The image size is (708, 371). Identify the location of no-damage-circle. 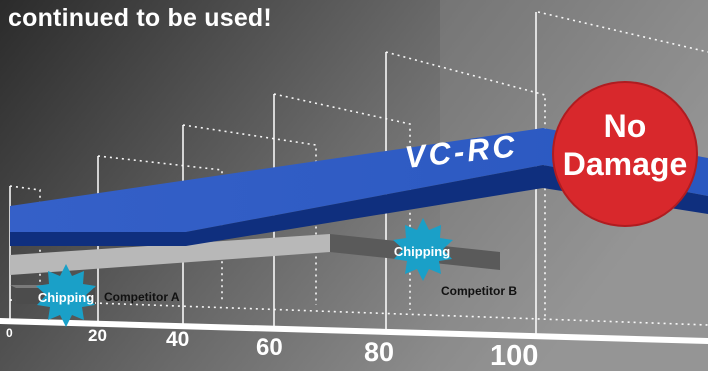
(625, 154).